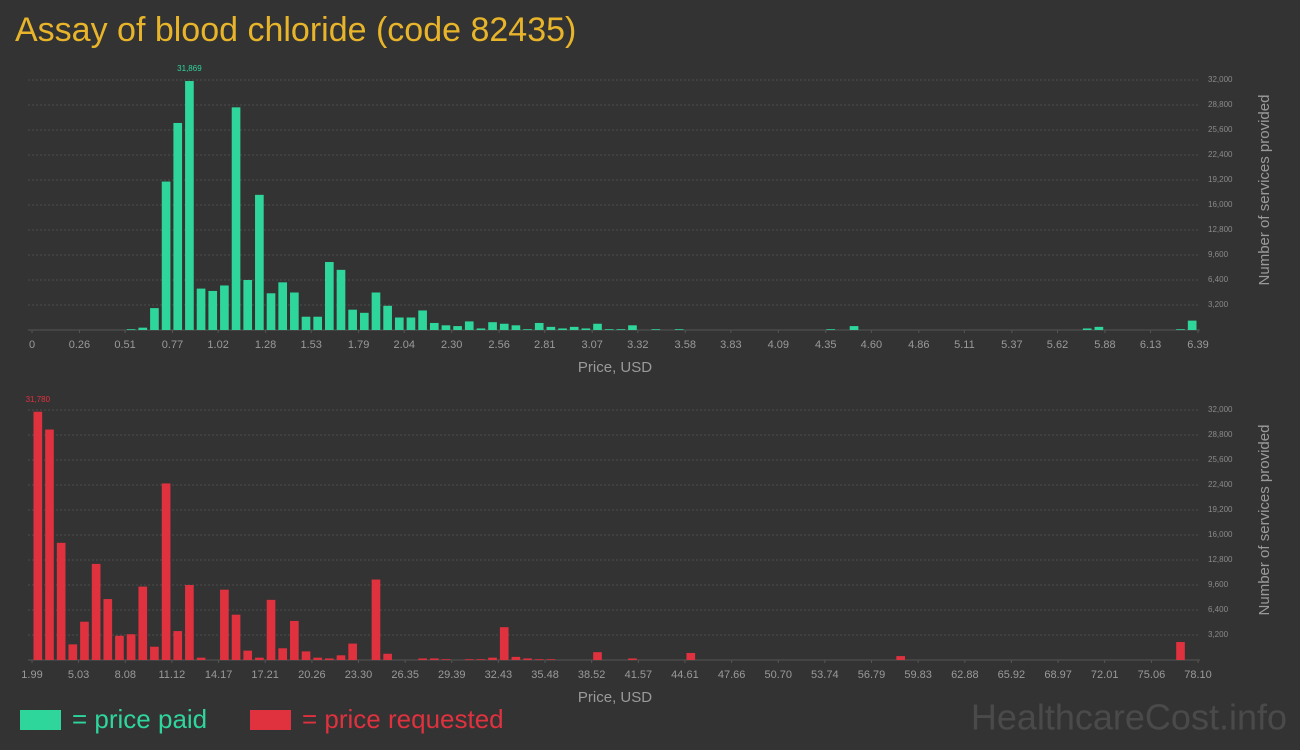 The width and height of the screenshot is (1300, 750). Describe the element at coordinates (637, 345) in the screenshot. I see `x-tick-label: 3.32` at that location.